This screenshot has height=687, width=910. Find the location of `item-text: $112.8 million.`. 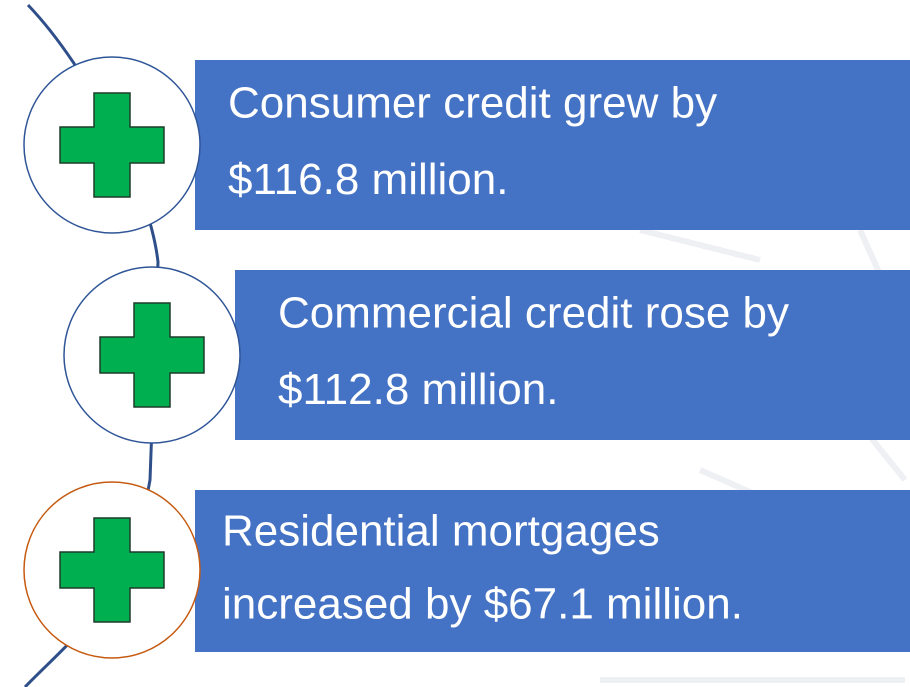

item-text: $112.8 million. is located at coordinates (418, 389).